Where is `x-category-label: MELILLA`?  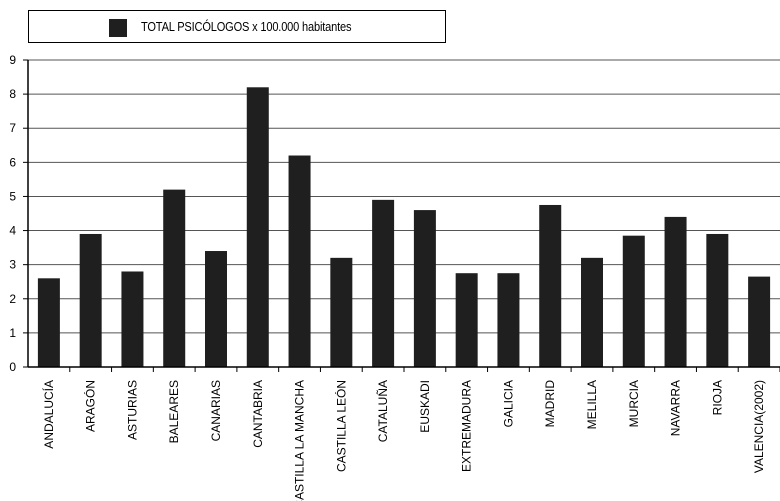
x-category-label: MELILLA is located at coordinates (592, 404).